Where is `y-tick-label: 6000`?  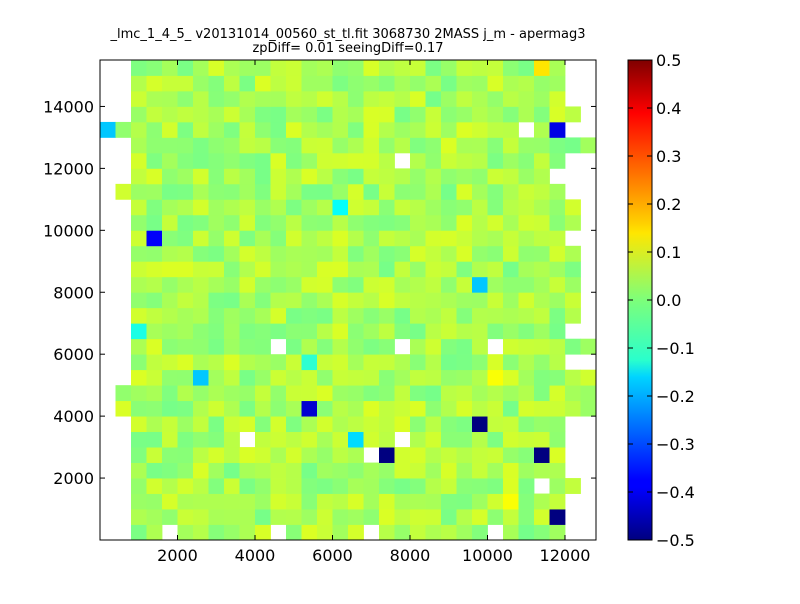
y-tick-label: 6000 is located at coordinates (73, 354).